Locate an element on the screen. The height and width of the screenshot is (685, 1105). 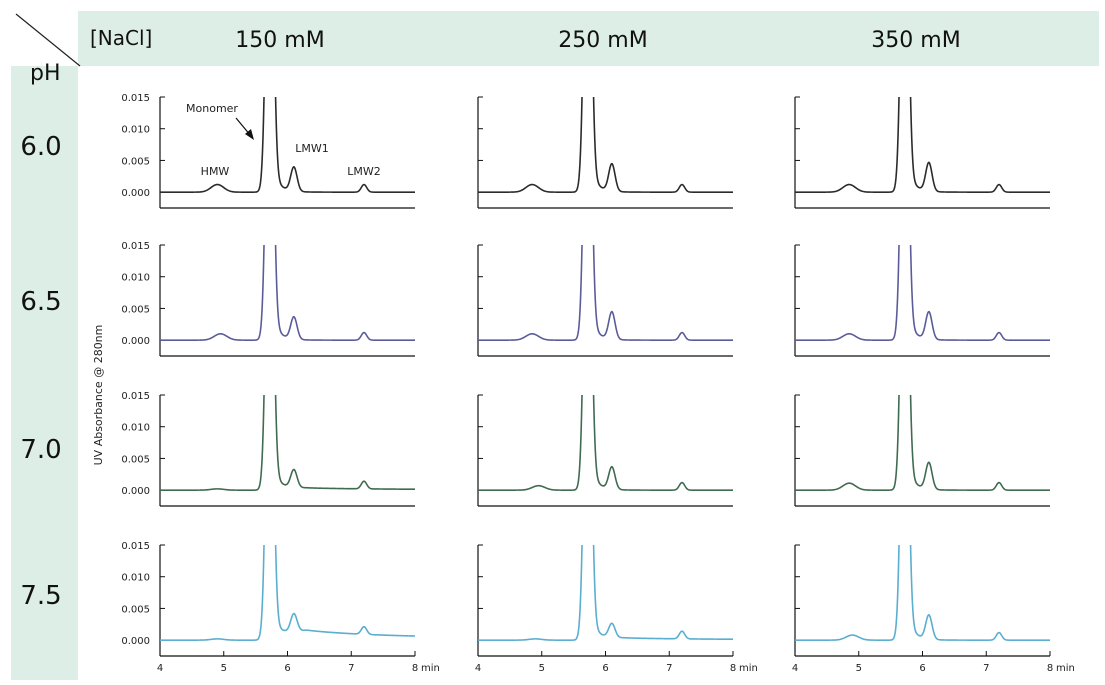
x-tick-label-r3c1-2: 6 is located at coordinates (605, 668).